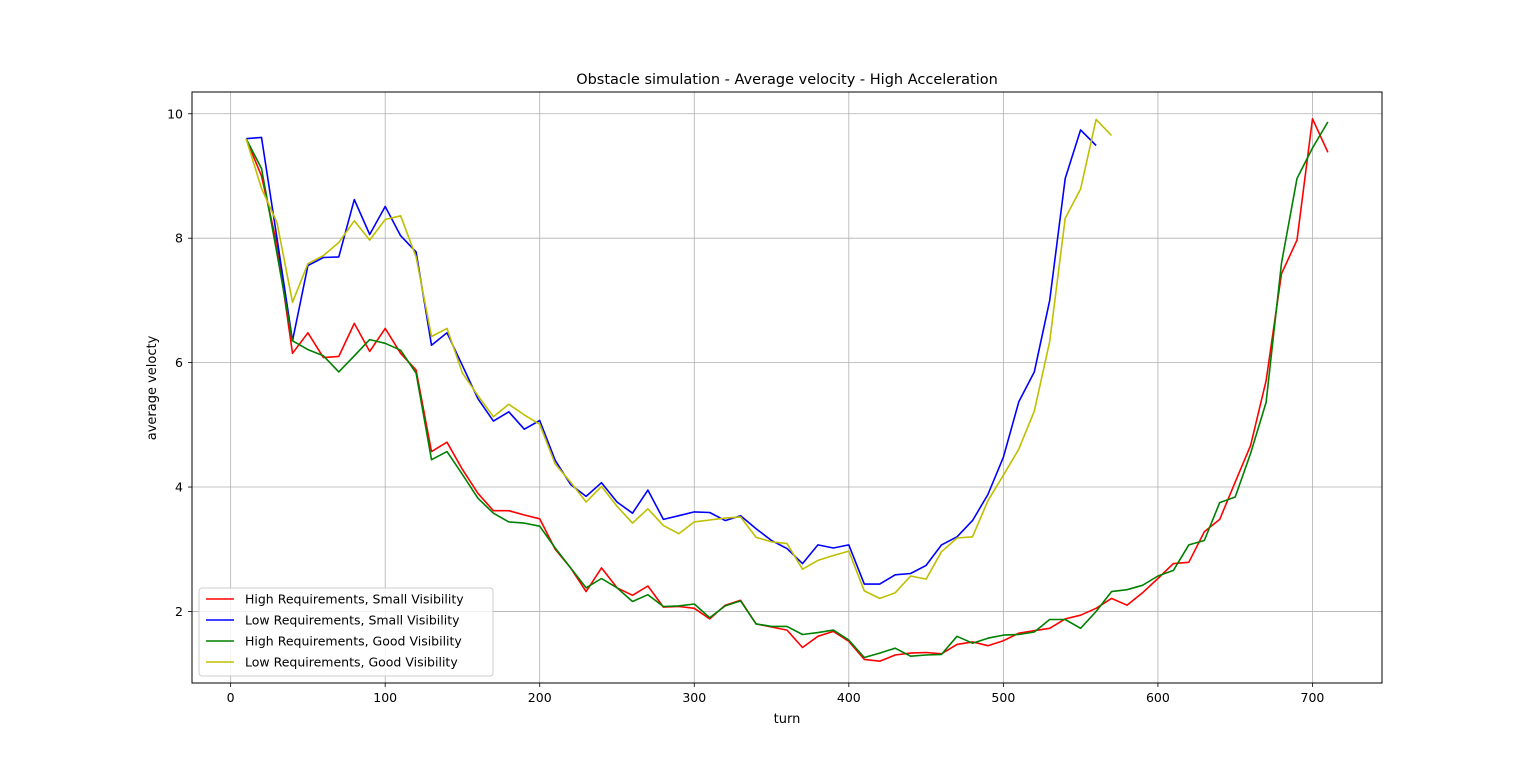  What do you see at coordinates (354, 599) in the screenshot?
I see `legend-label-1: High Requirements, Small Visibility` at bounding box center [354, 599].